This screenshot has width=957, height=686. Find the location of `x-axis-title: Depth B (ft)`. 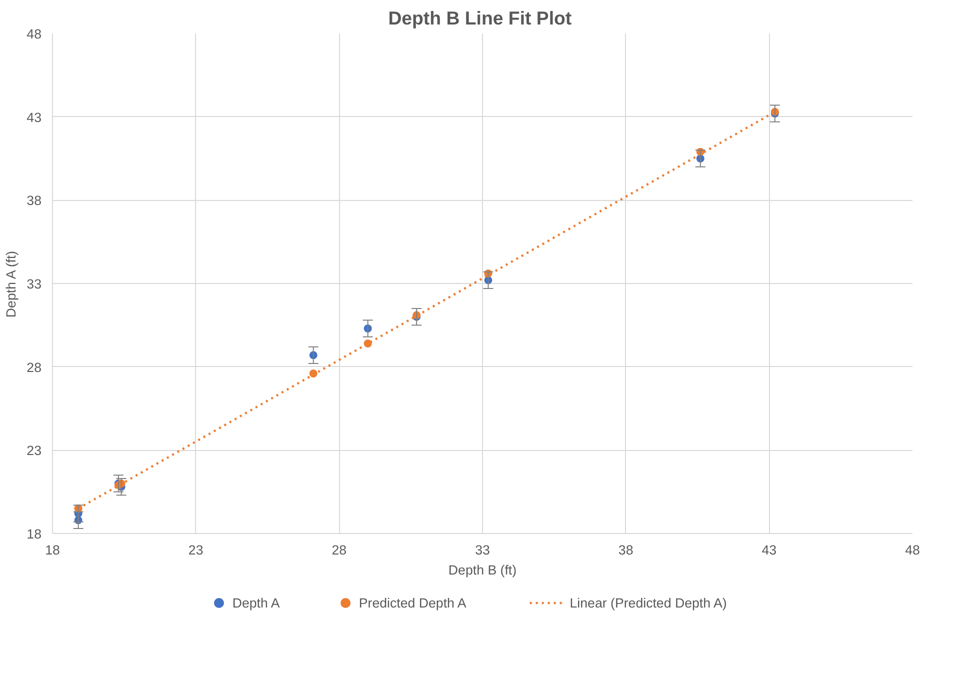

x-axis-title: Depth B (ft) is located at coordinates (482, 570).